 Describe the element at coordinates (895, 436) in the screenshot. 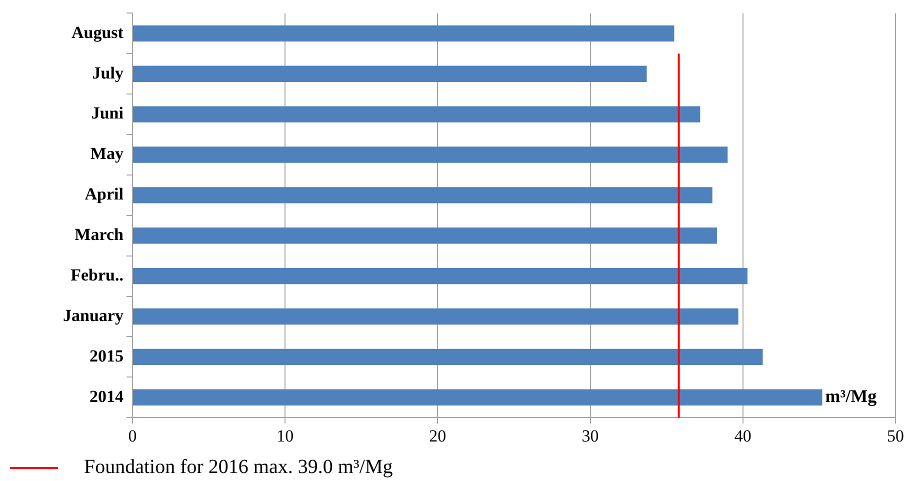

I see `x-tick-label: 50` at that location.